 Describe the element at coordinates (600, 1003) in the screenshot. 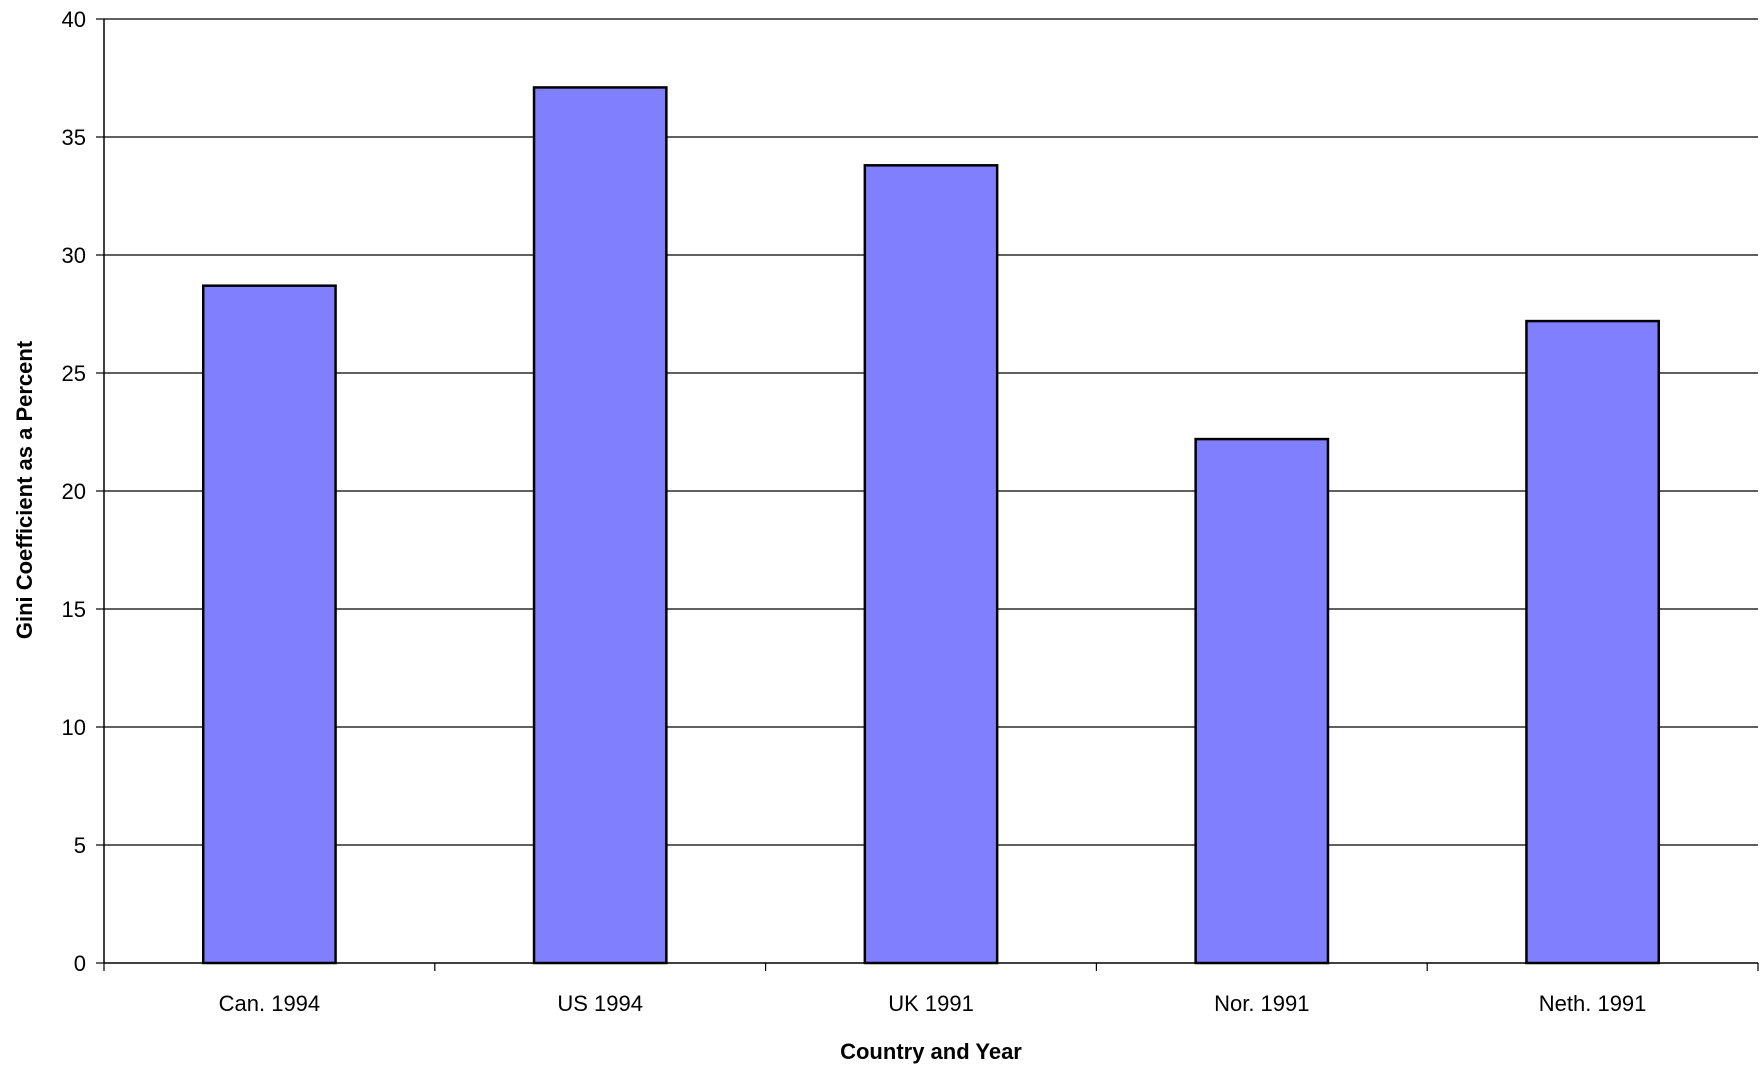

I see `x-tick-label: US 1994` at that location.